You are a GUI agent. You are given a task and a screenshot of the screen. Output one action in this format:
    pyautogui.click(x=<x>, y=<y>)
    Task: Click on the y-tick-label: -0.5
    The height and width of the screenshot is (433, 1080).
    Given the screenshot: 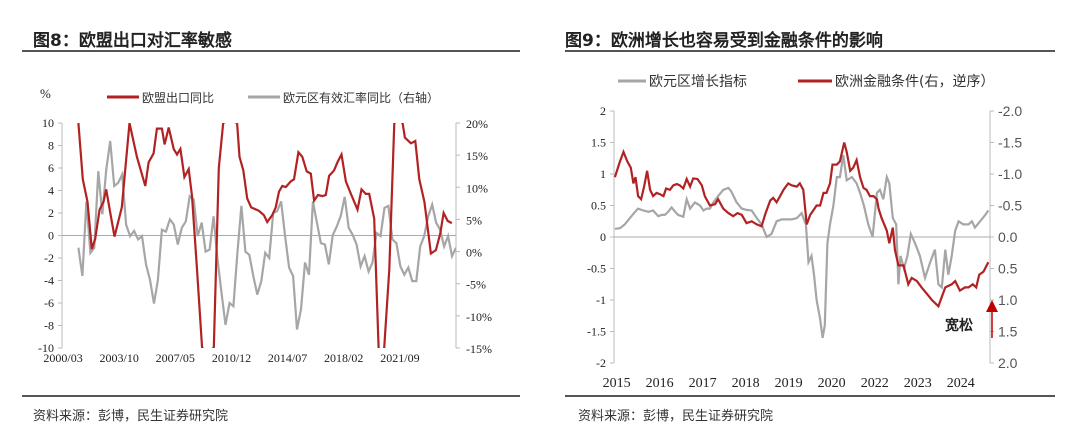 What is the action you would take?
    pyautogui.click(x=596, y=269)
    